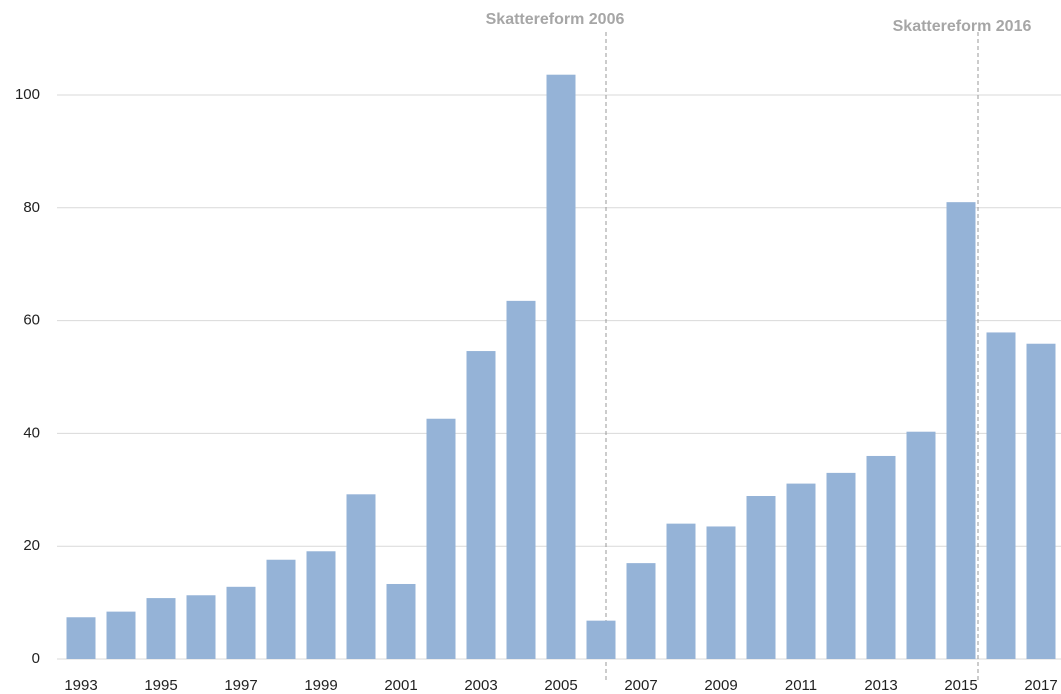 This screenshot has width=1061, height=694. What do you see at coordinates (27, 94) in the screenshot?
I see `y-tick-label: 100` at bounding box center [27, 94].